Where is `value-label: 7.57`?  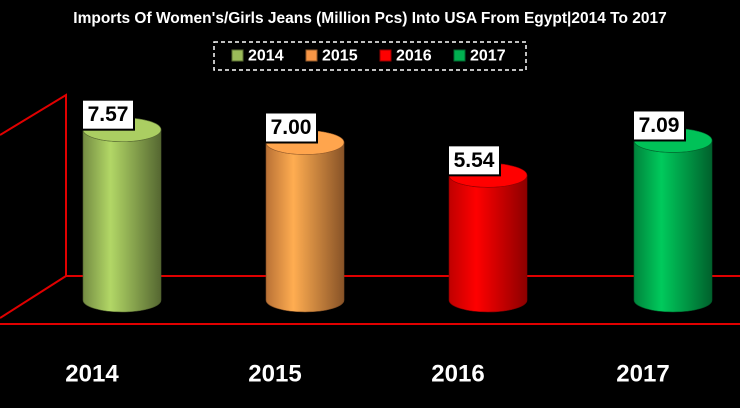
value-label: 7.57 is located at coordinates (108, 114).